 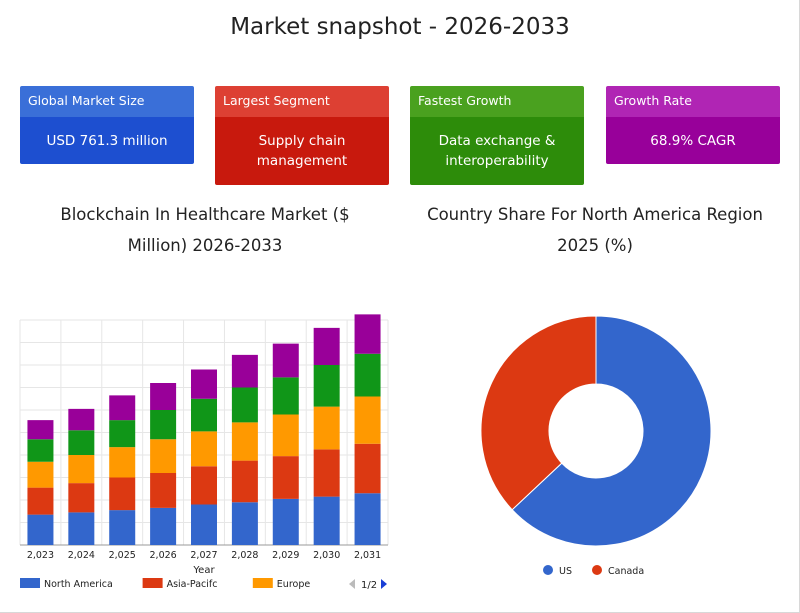 I want to click on card-value: 68.9% CAGR, so click(x=693, y=140).